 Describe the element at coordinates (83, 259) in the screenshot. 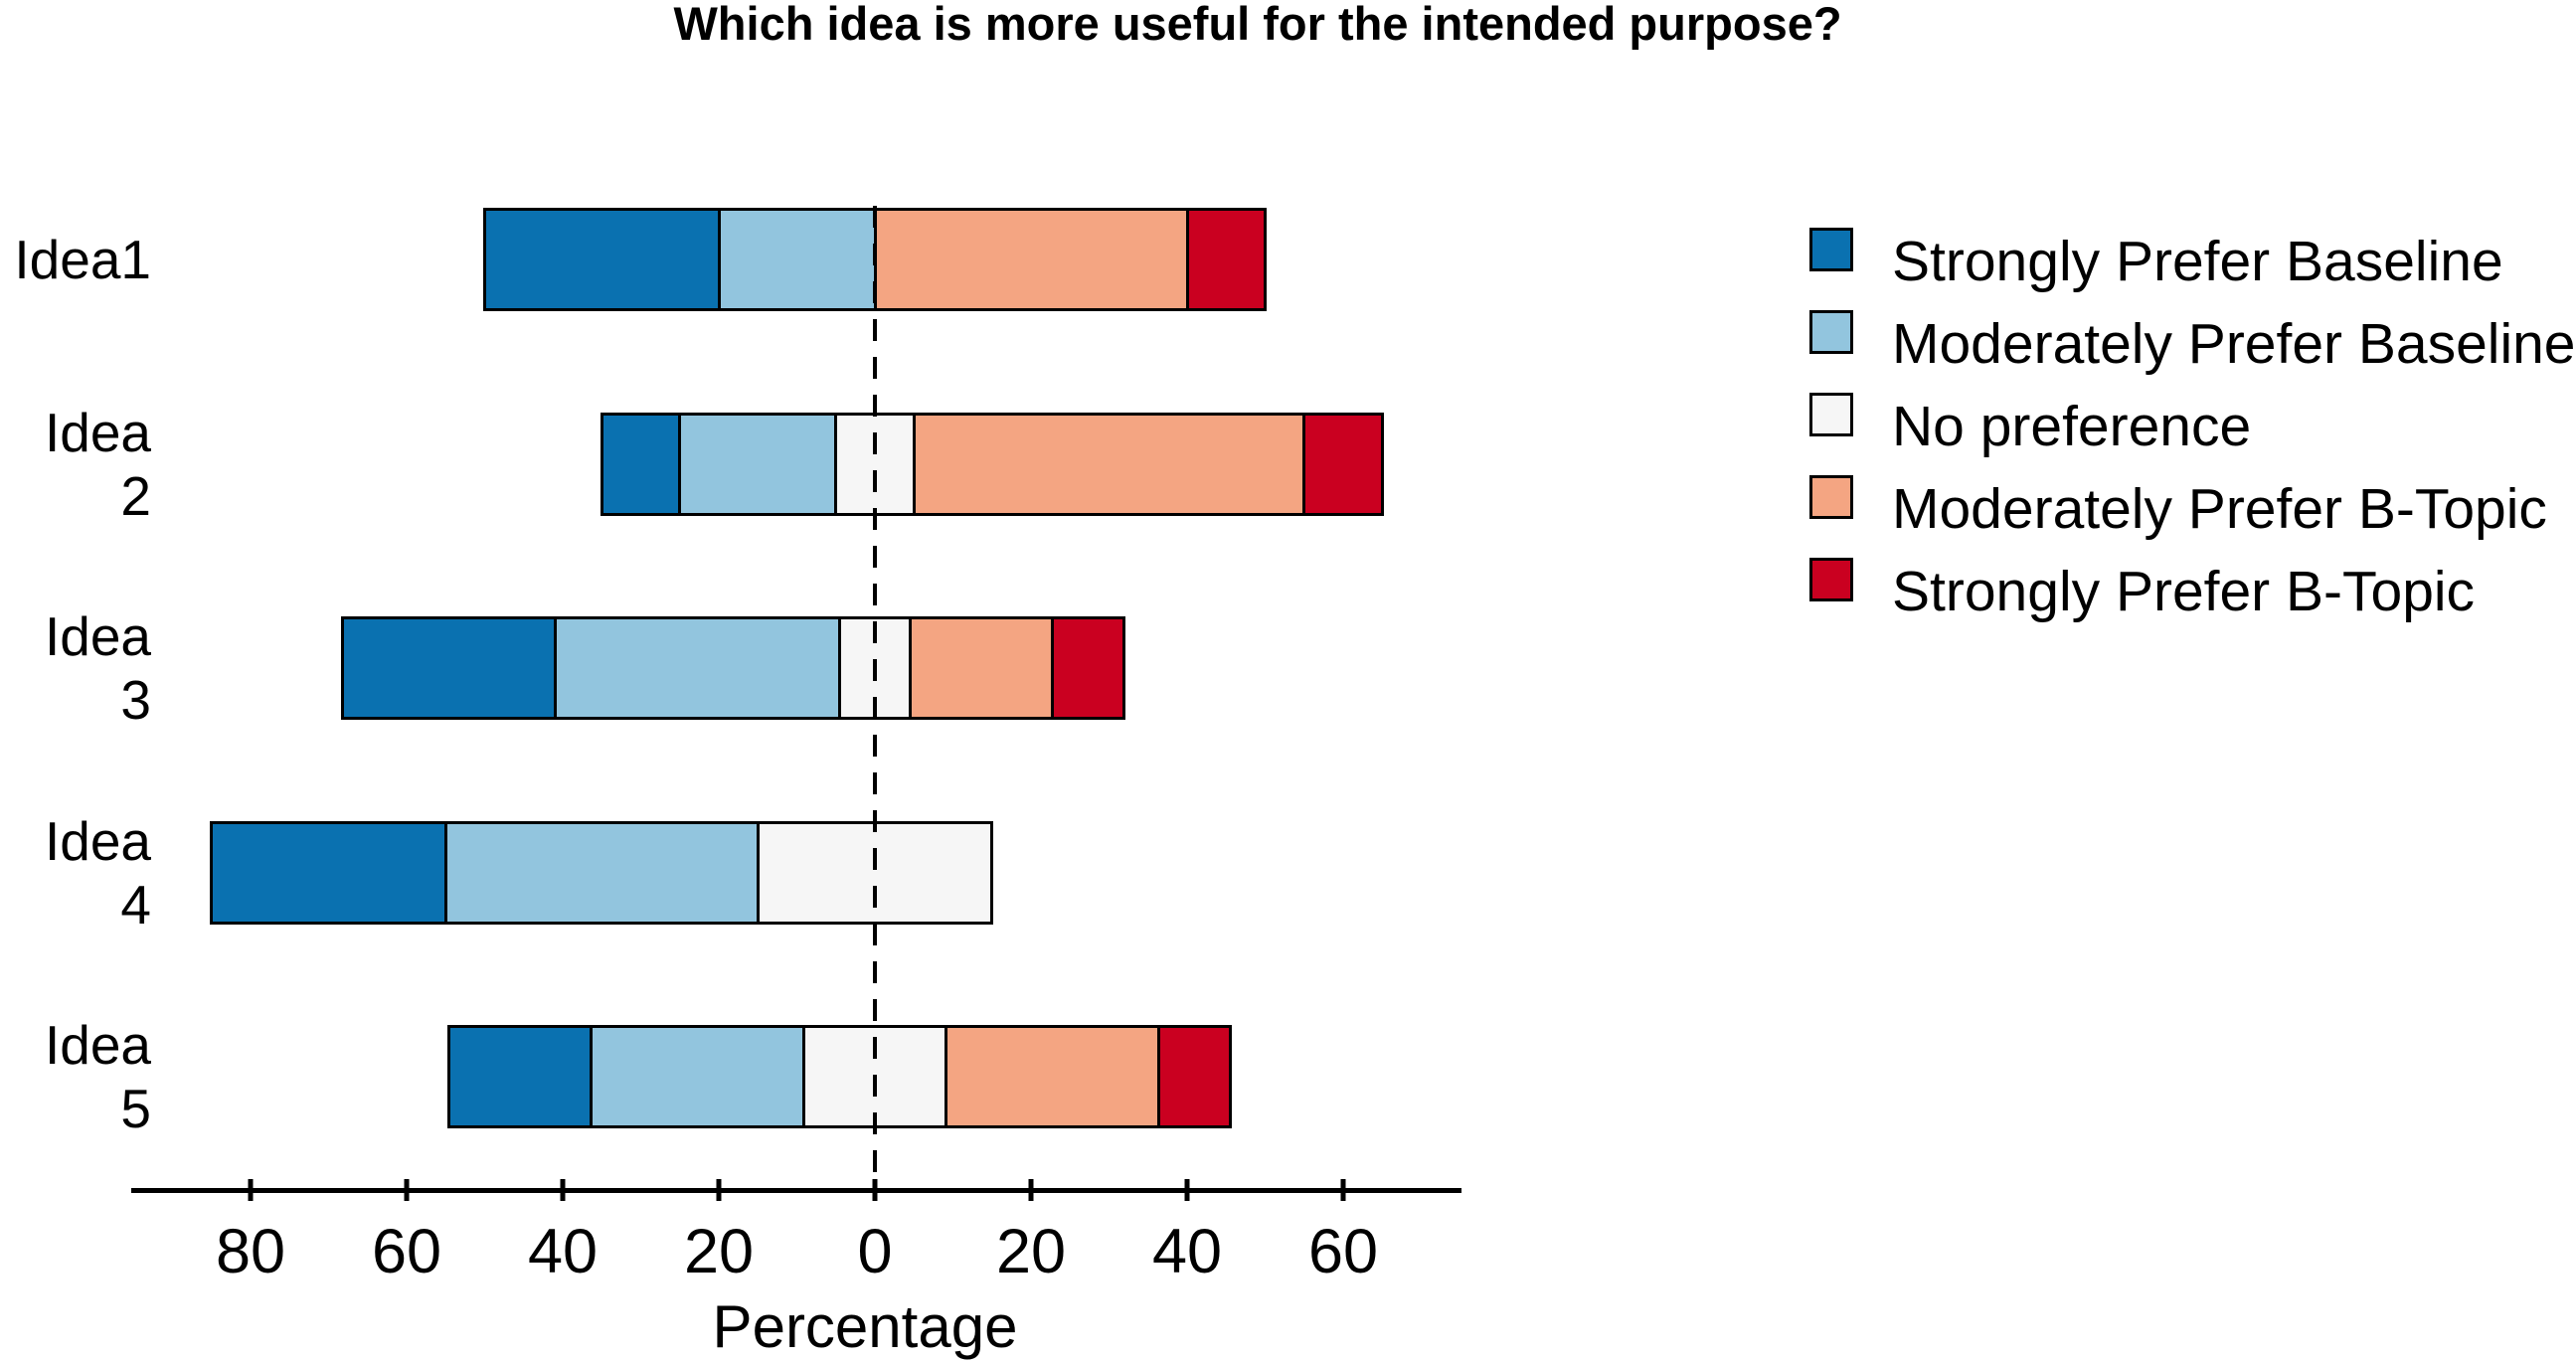

I see `category-label: Idea1` at that location.